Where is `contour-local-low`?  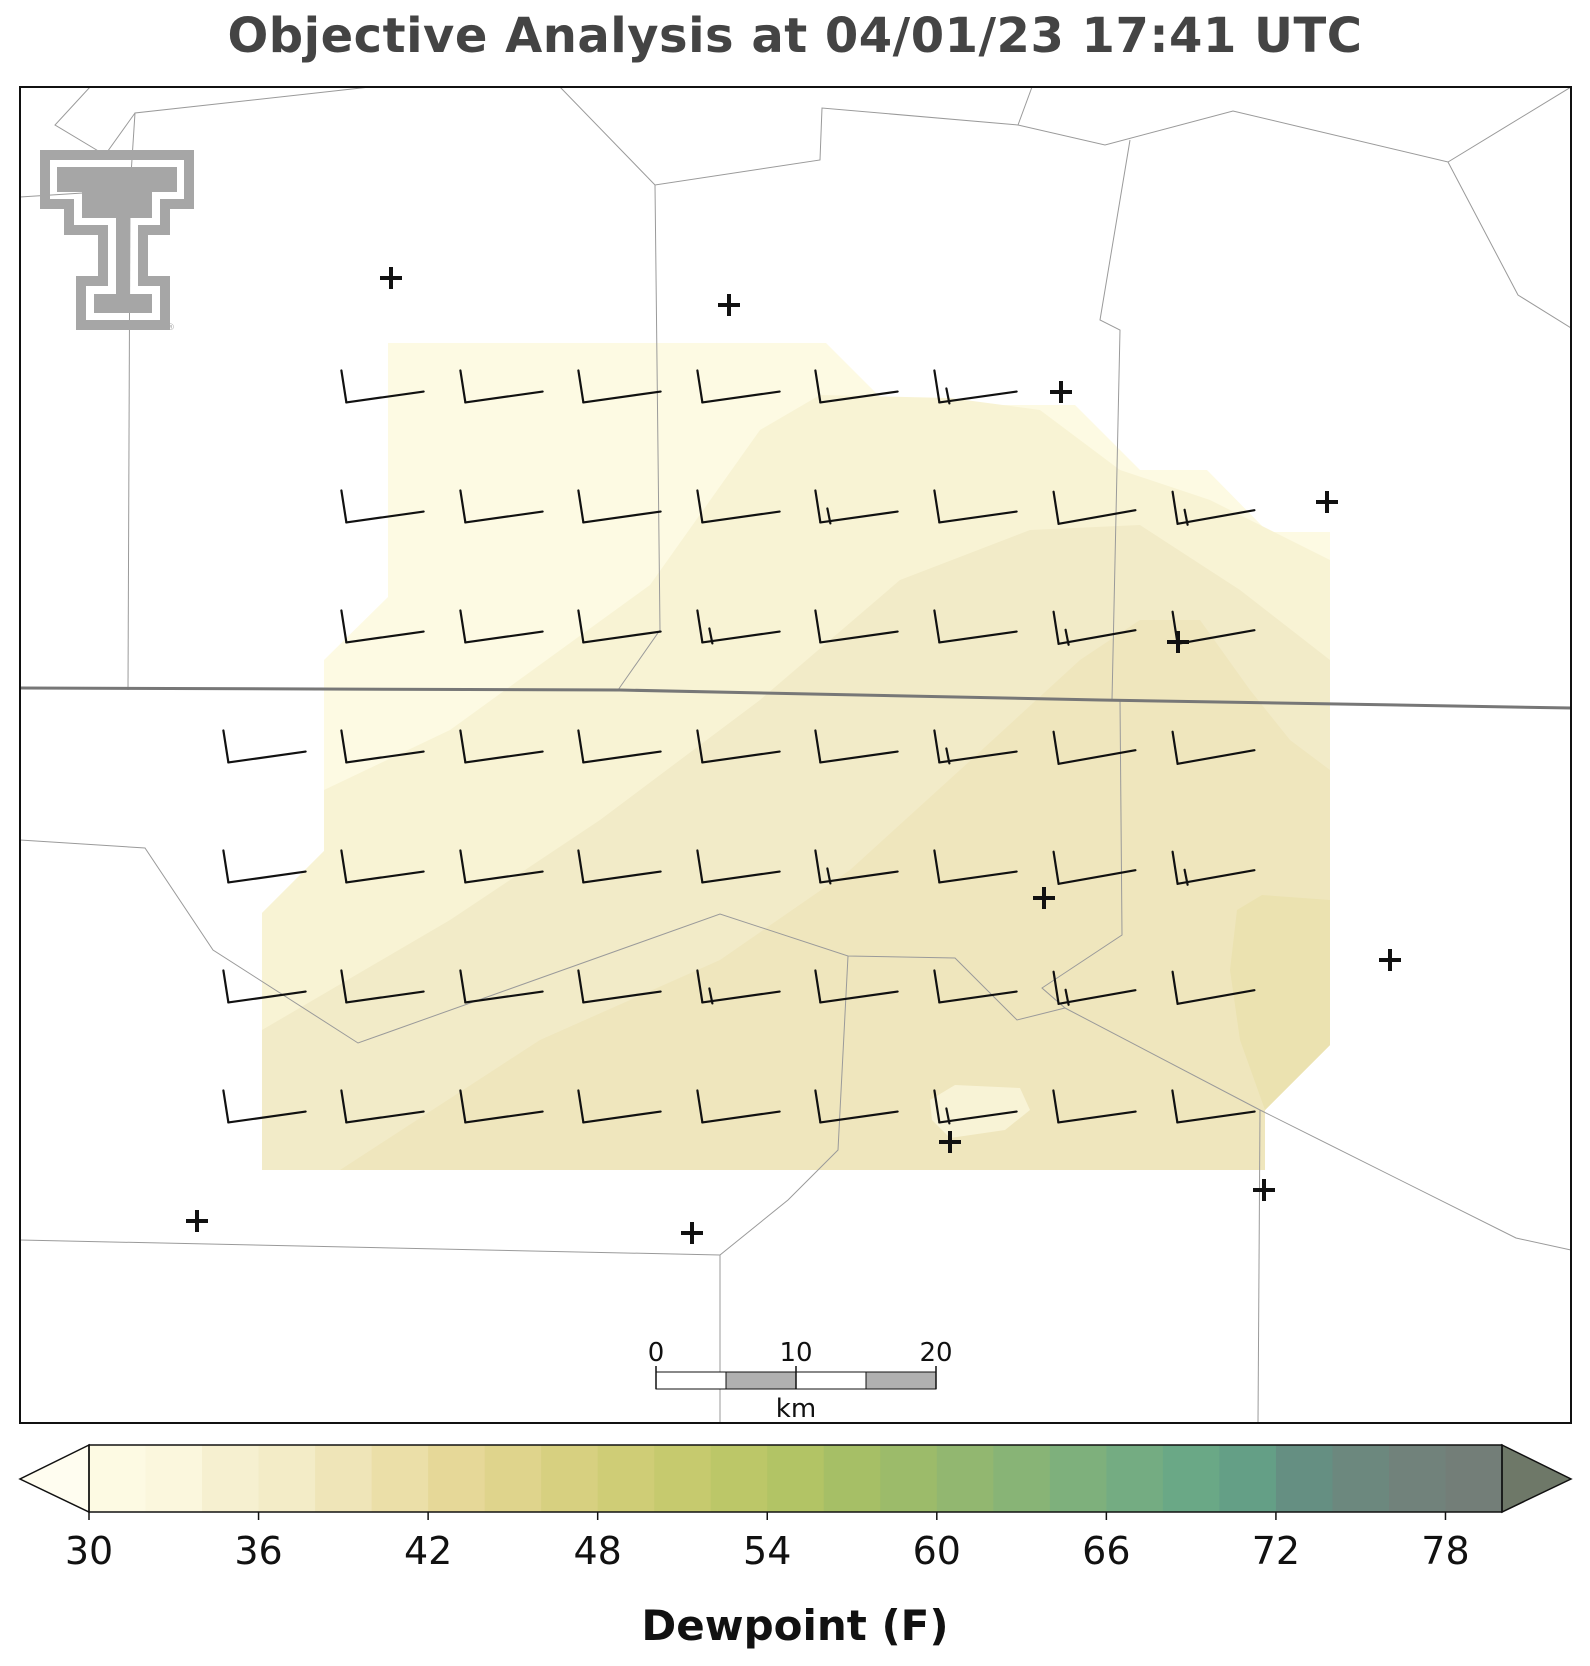
contour-local-low is located at coordinates (980, 1111).